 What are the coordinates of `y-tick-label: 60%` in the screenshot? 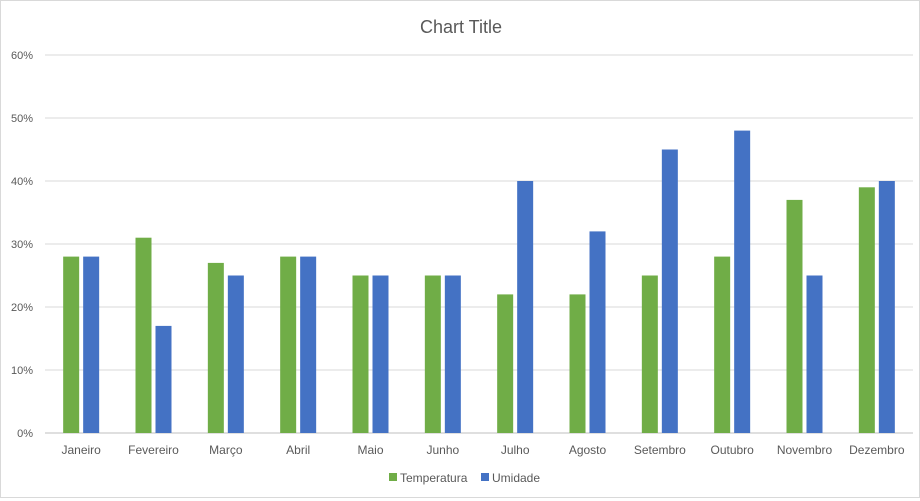 It's located at (22, 56).